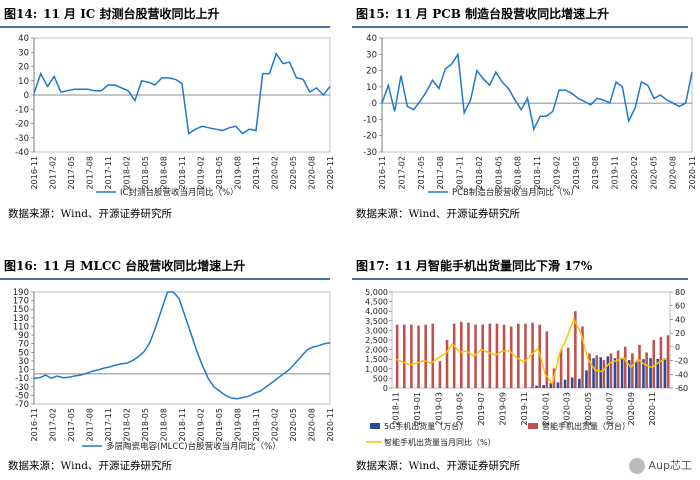 This screenshot has height=480, width=700. I want to click on y2-tick-label: -60, so click(681, 388).